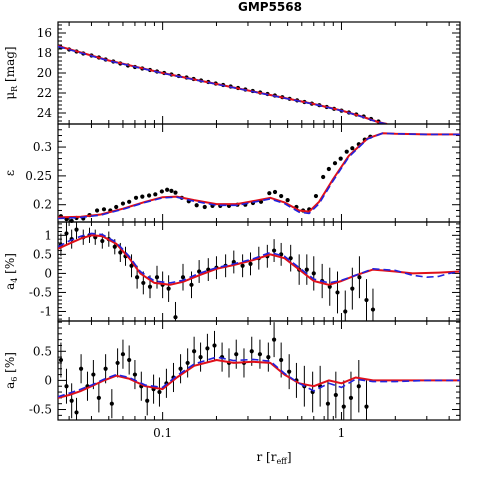  Describe the element at coordinates (42, 205) in the screenshot. I see `y-tick-label: 0.2` at that location.